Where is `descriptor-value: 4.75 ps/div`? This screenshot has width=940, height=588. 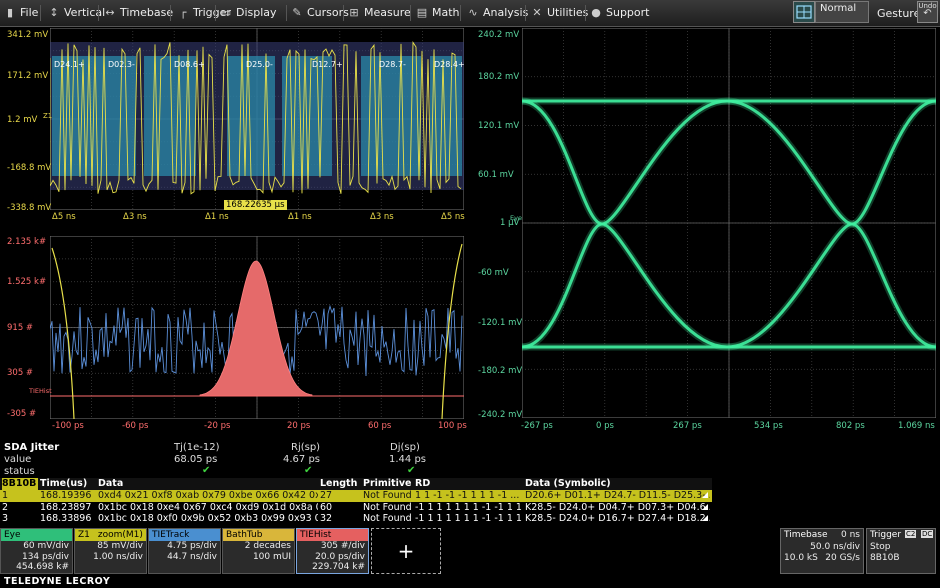 descriptor-value: 4.75 ps/div is located at coordinates (192, 546).